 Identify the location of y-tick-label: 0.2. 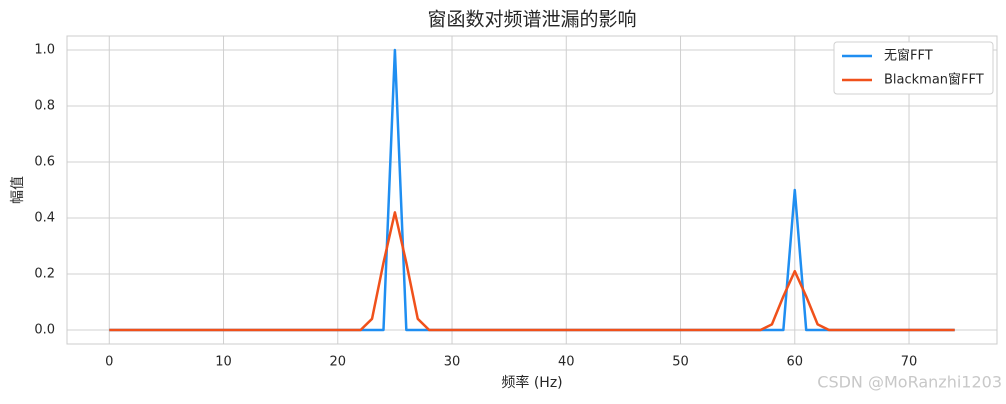
(44, 274).